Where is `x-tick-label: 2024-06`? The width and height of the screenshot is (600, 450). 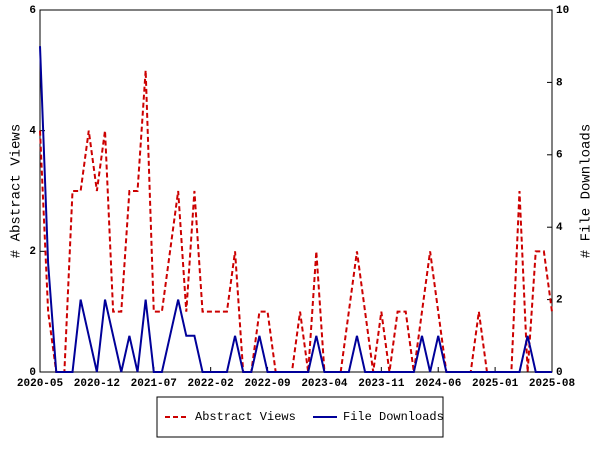
x-tick-label: 2024-06 is located at coordinates (438, 384).